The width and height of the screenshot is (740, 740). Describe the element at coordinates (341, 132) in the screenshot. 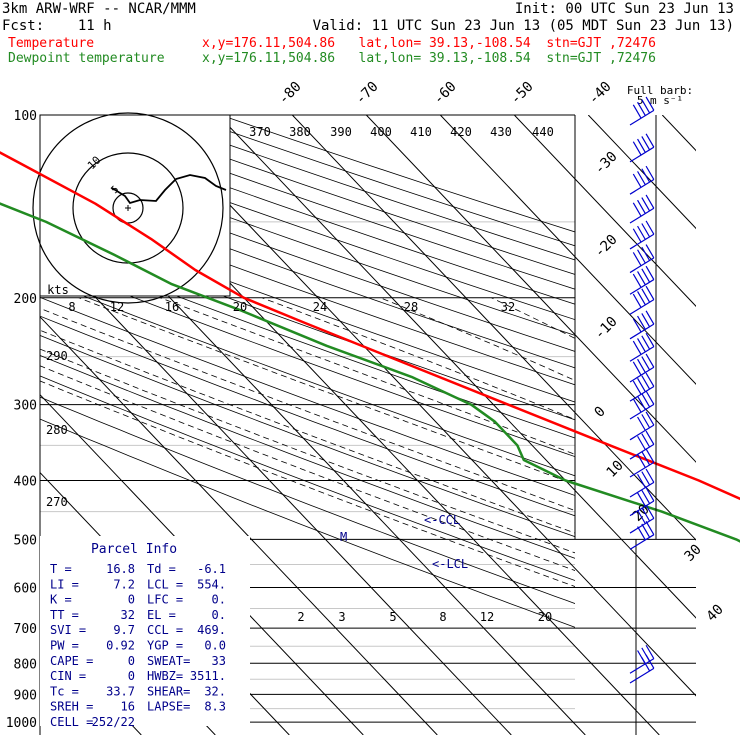

I see `theta-label: 390` at that location.